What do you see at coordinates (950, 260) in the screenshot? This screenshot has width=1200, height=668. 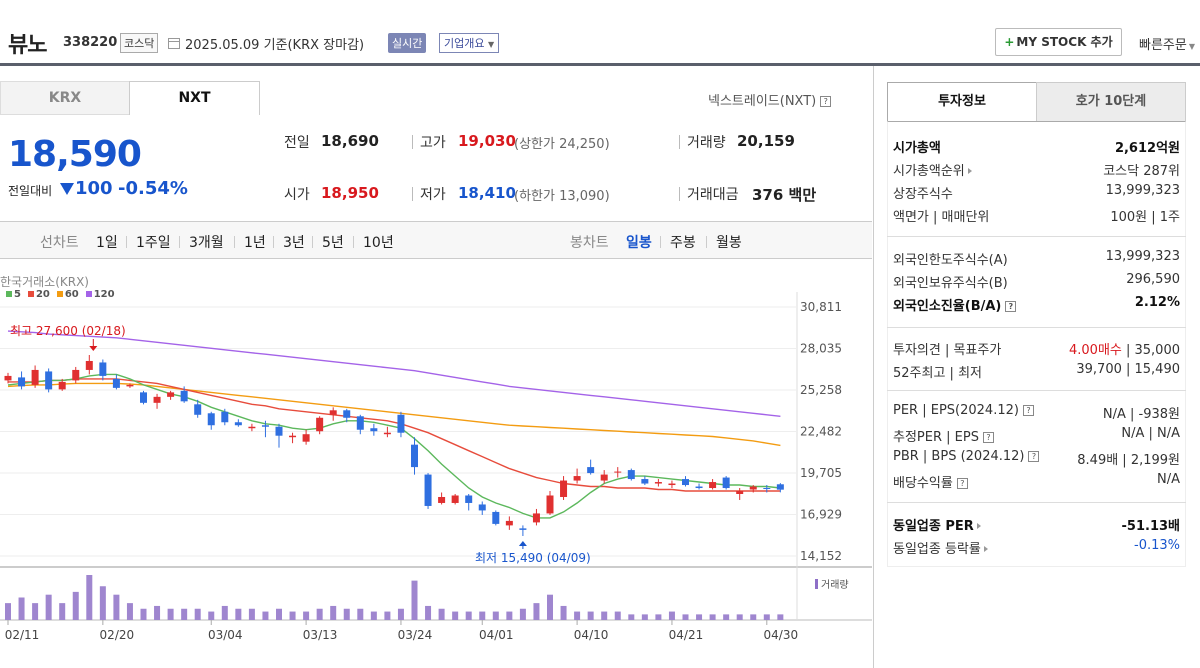 I see `info-label: 외국인한도주식수(A)` at bounding box center [950, 260].